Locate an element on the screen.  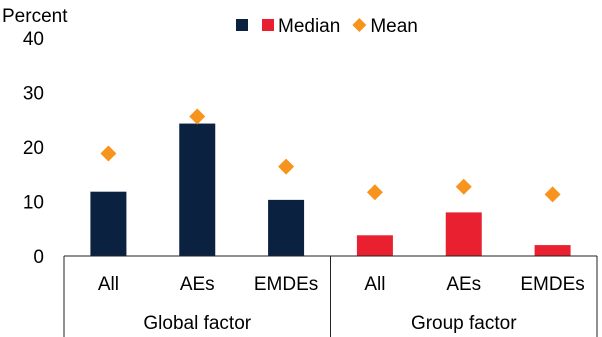
legend-label: Mean is located at coordinates (394, 26).